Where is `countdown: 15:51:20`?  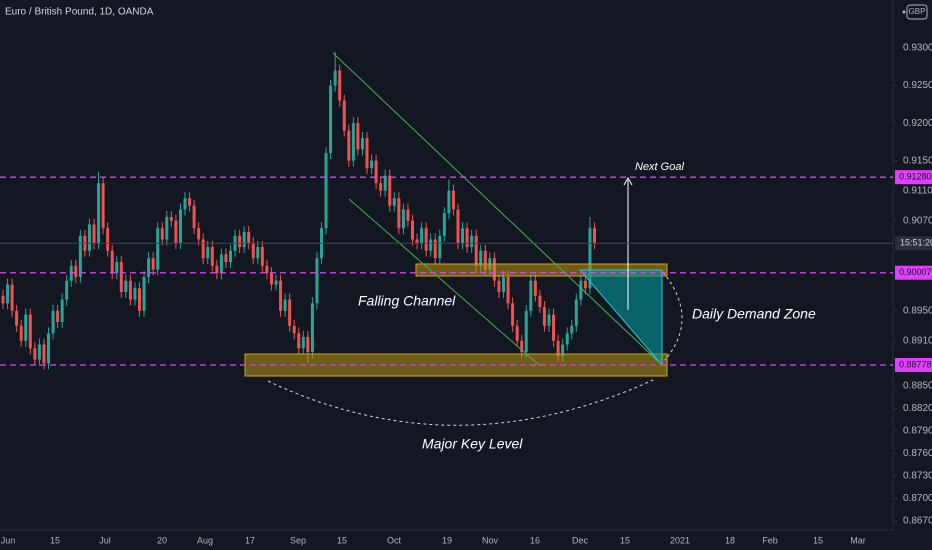
countdown: 15:51:20 is located at coordinates (916, 243).